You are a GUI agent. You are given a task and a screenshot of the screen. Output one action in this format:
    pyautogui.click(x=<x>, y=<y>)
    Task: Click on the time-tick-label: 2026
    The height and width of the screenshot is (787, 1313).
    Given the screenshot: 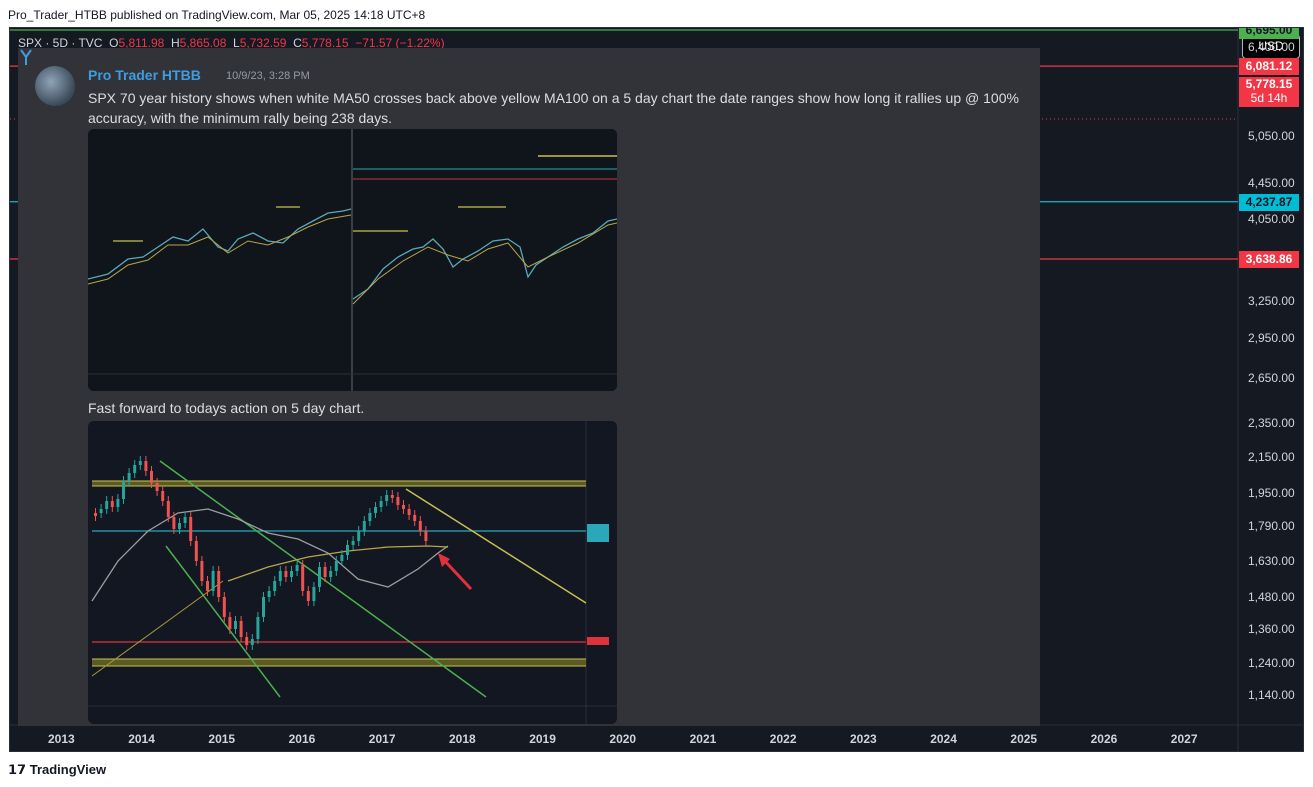 What is the action you would take?
    pyautogui.click(x=1104, y=739)
    